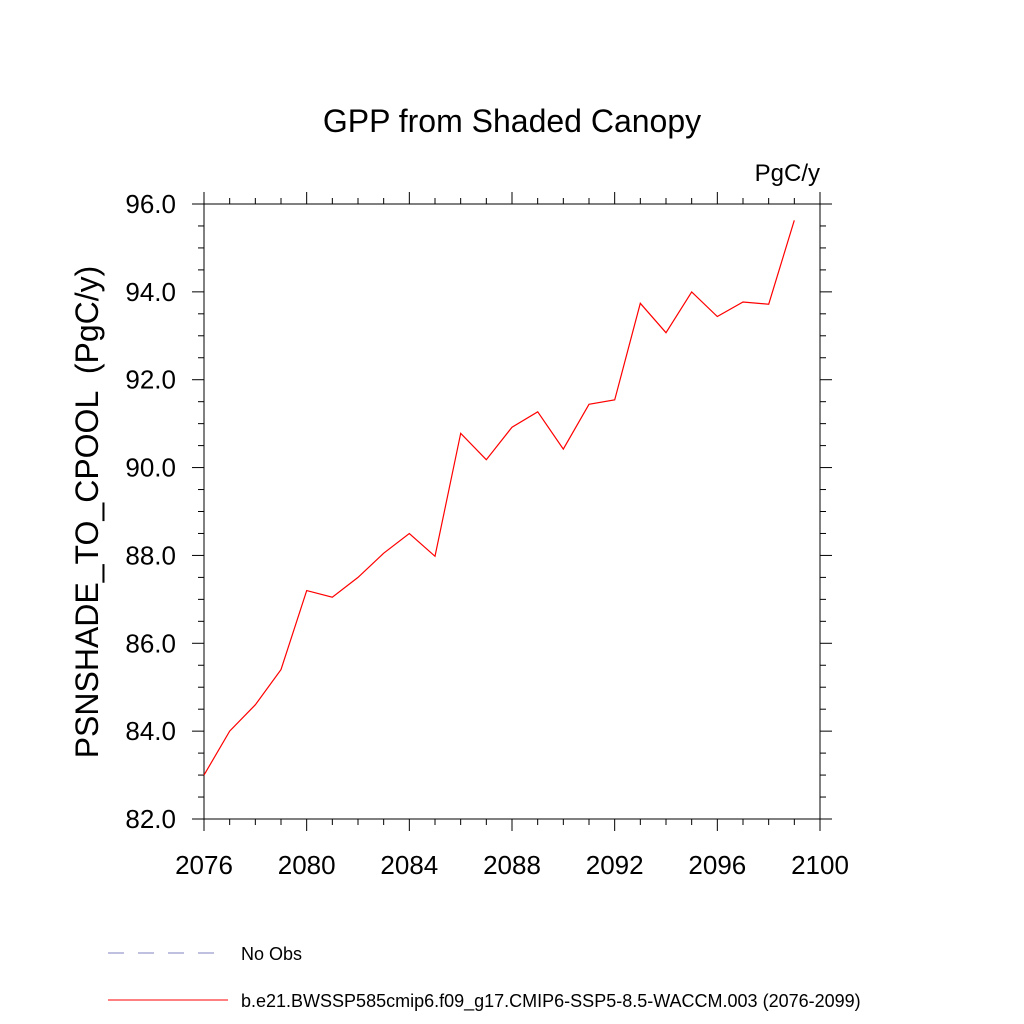 The height and width of the screenshot is (1024, 1024). Describe the element at coordinates (204, 865) in the screenshot. I see `x-tick-label: 2076` at that location.